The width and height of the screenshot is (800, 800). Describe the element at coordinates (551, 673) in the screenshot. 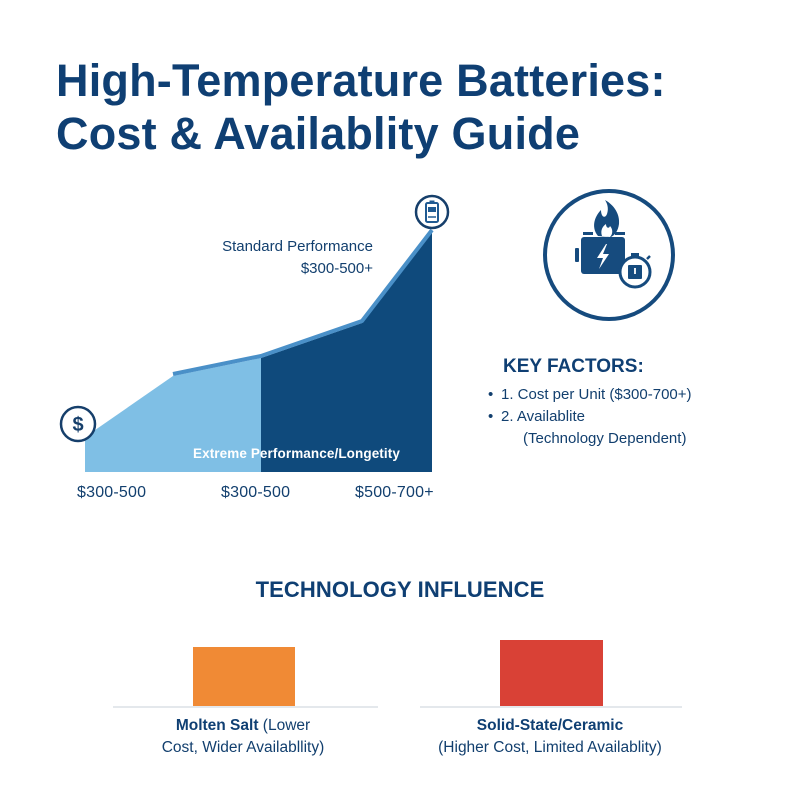

I see `solid-state-bar` at that location.